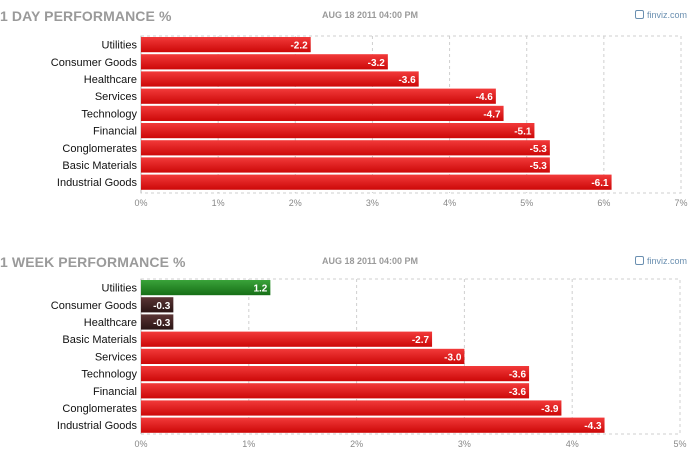 This screenshot has width=689, height=455. I want to click on bar-value-label: -6.1, so click(600, 183).